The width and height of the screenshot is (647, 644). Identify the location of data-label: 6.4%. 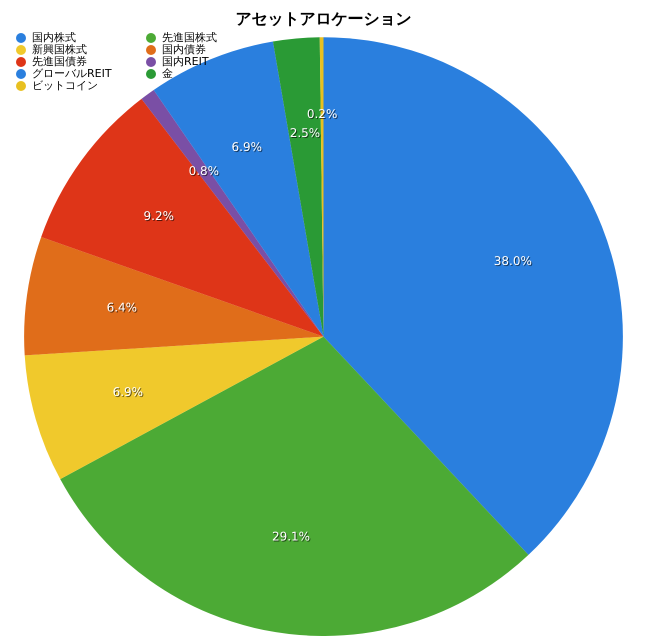
(123, 309).